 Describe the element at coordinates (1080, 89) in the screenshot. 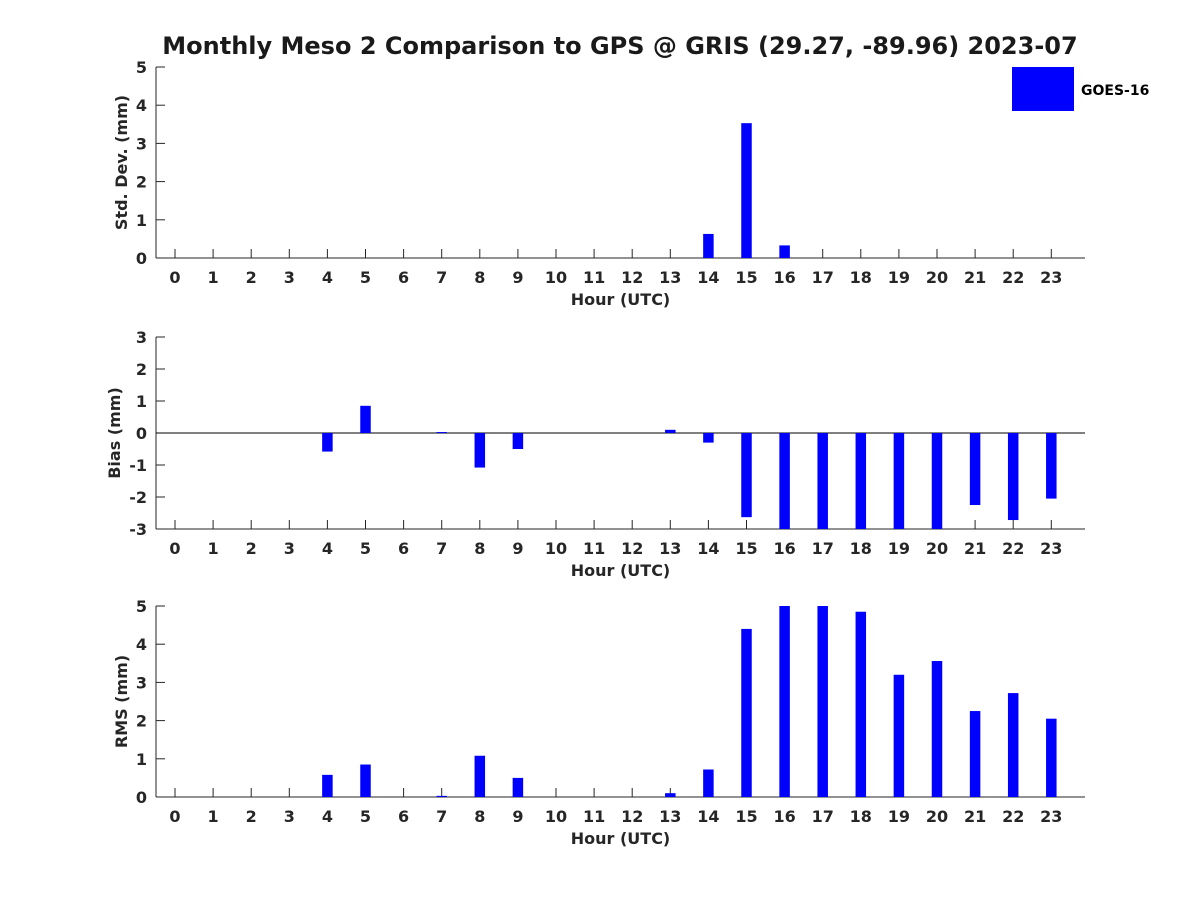

I see `legend: GOES-16` at that location.